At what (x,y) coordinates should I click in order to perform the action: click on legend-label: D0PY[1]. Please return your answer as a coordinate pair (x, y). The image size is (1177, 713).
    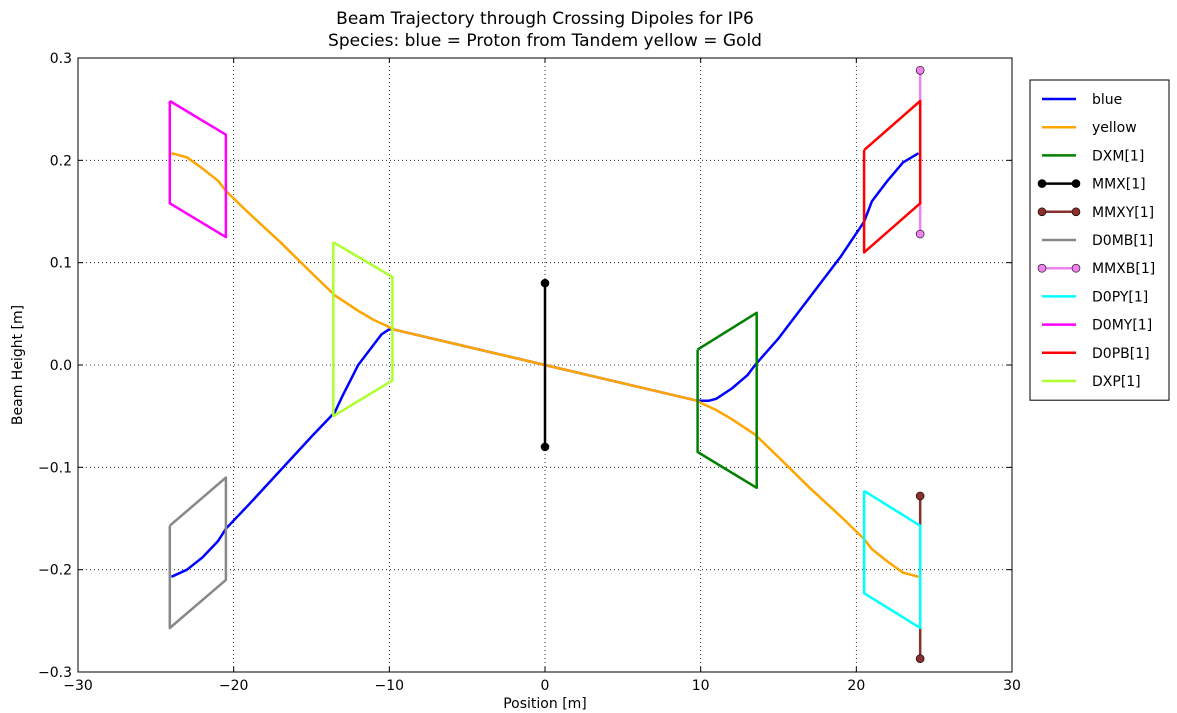
    Looking at the image, I should click on (1120, 297).